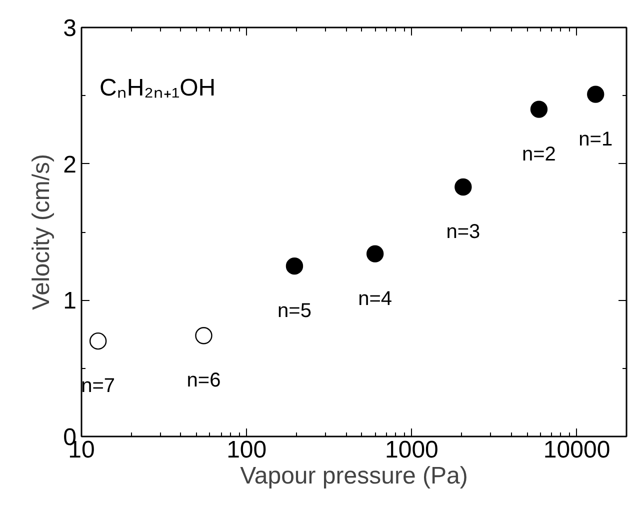  I want to click on y-tick-label: 1, so click(70, 301).